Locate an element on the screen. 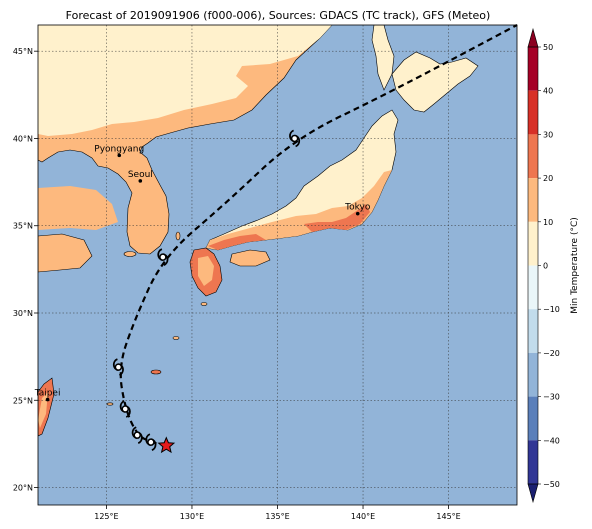 This screenshot has height=529, width=592. city-label: Seoul is located at coordinates (140, 175).